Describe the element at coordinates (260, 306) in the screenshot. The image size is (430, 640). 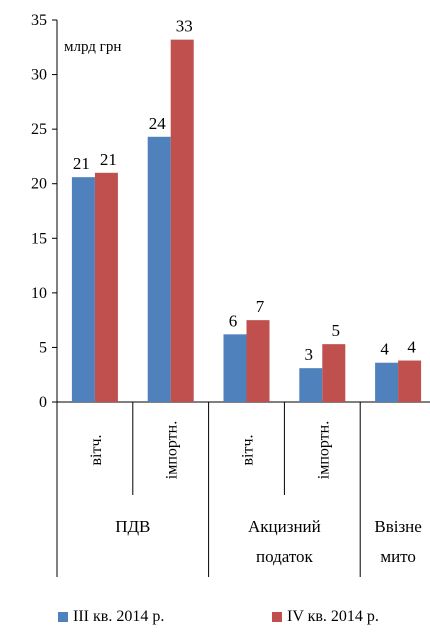
I see `data-label: 7` at that location.